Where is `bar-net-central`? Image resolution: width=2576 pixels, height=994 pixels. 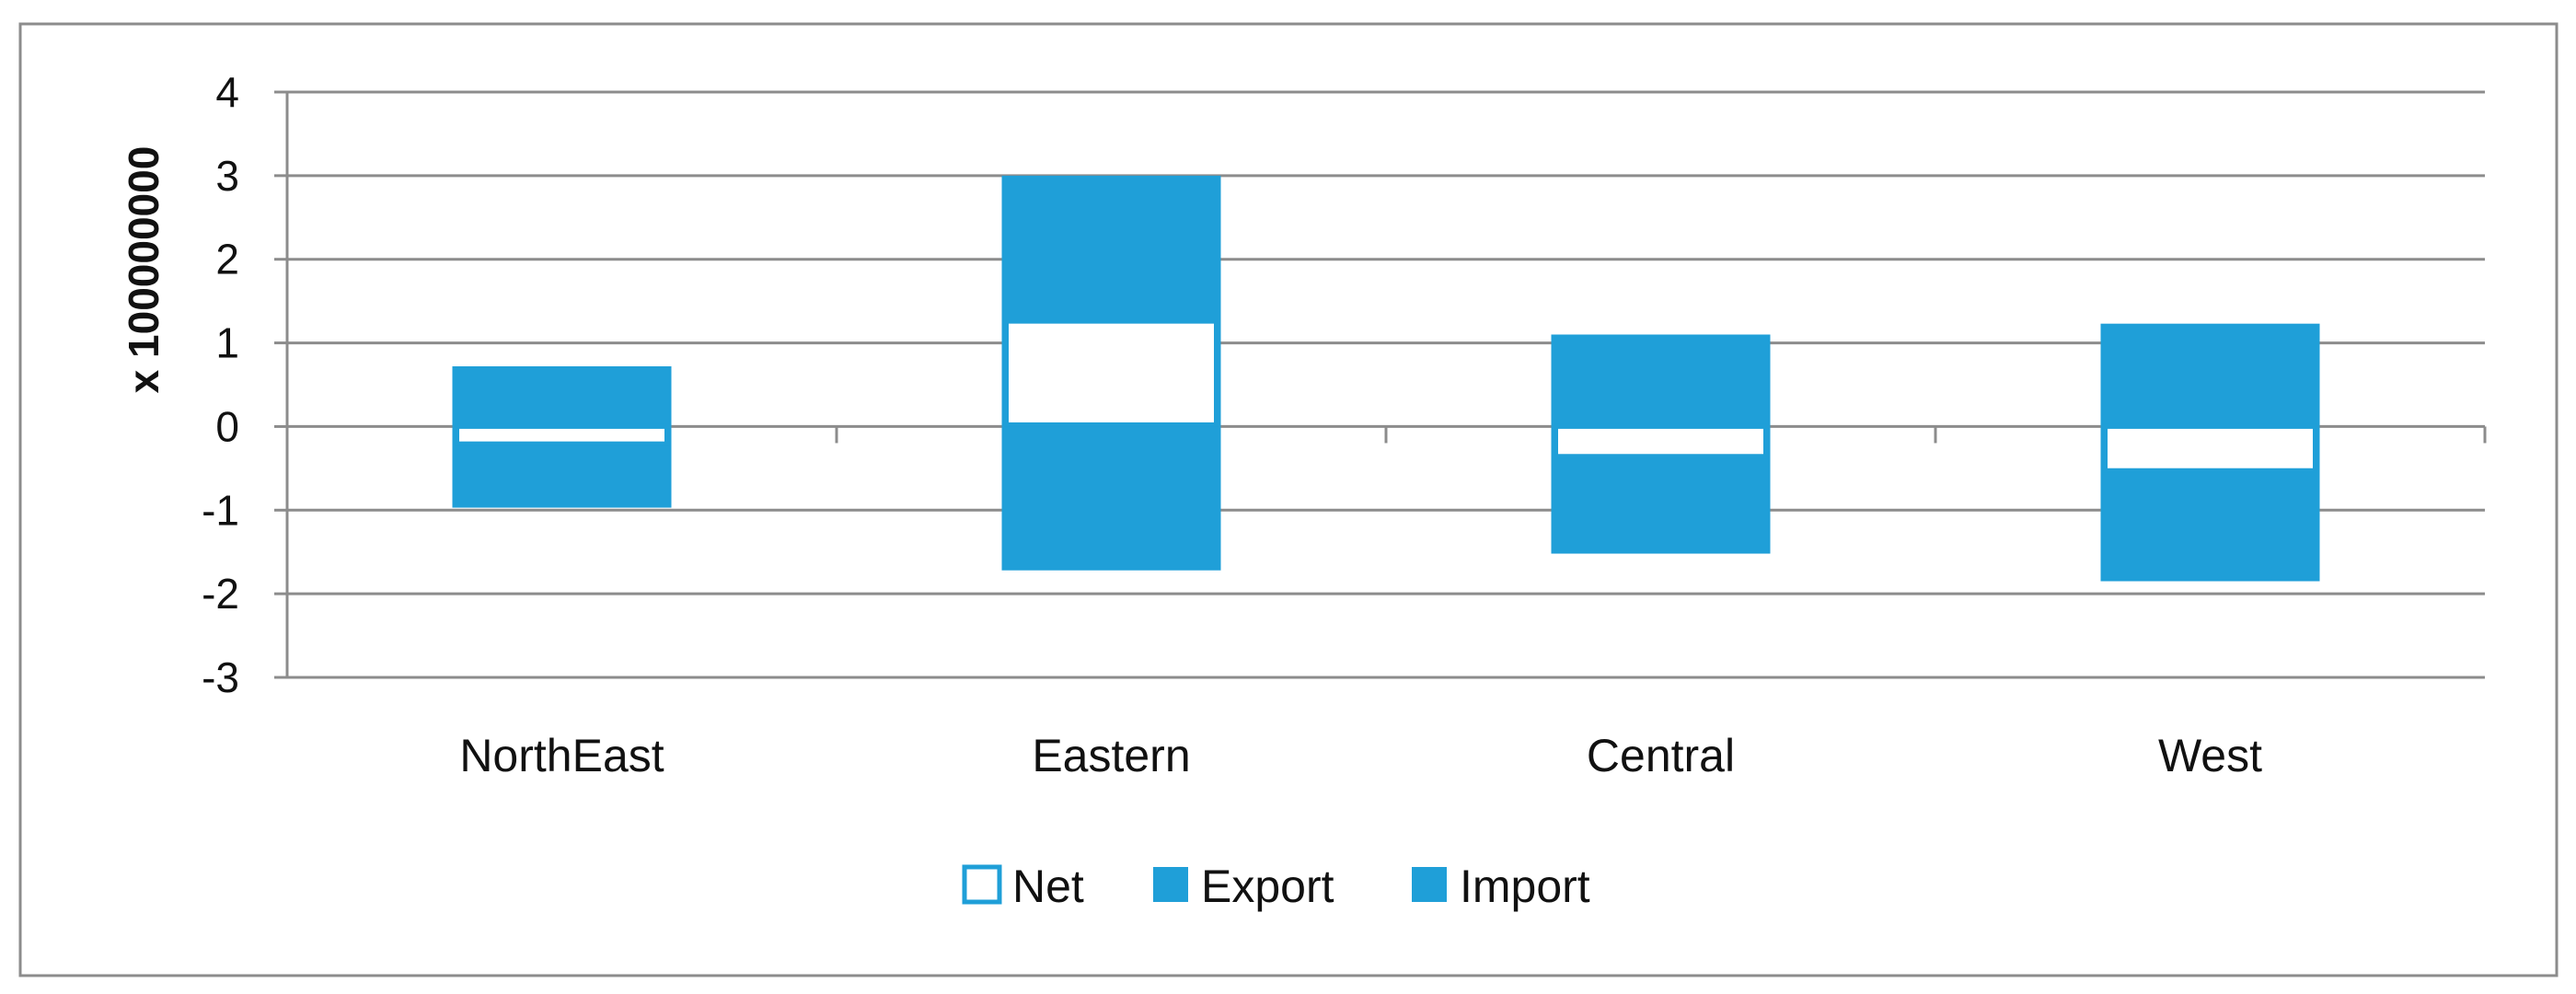
bar-net-central is located at coordinates (1661, 441).